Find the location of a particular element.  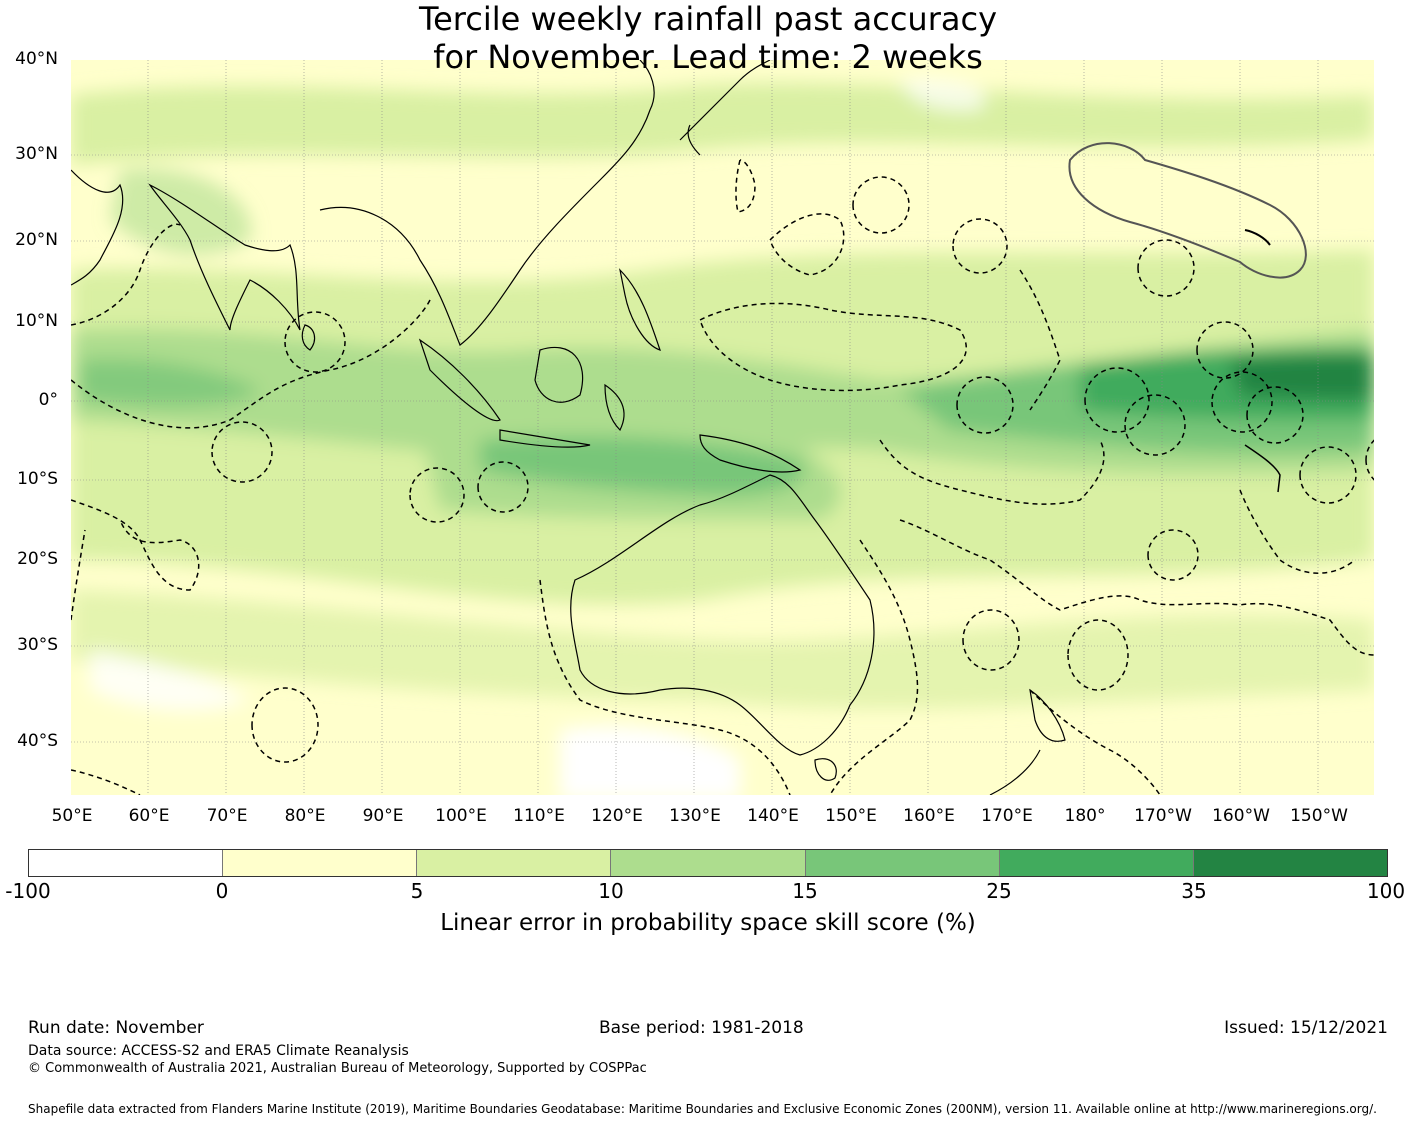

coast-hawaii is located at coordinates (1257, 237).